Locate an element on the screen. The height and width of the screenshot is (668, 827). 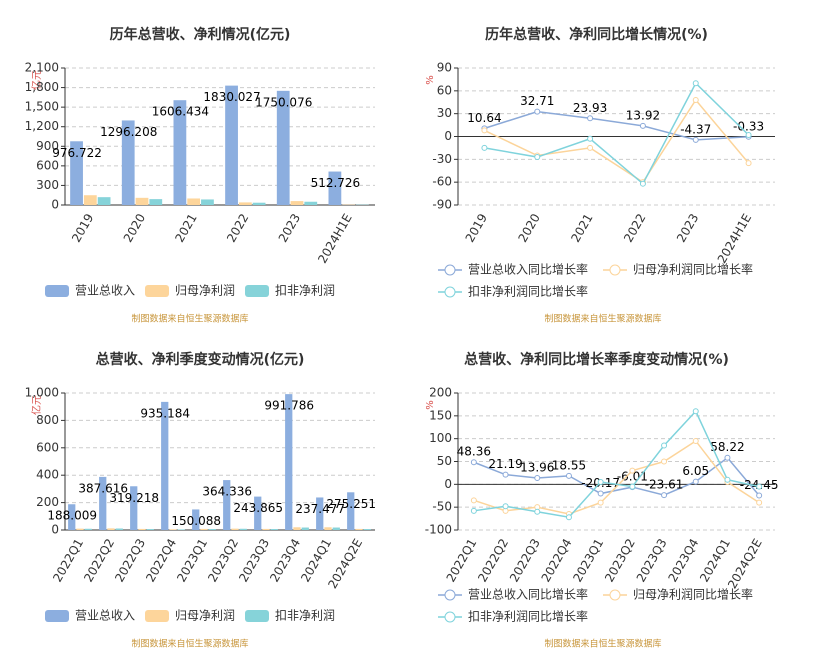
x-tick-label: 2023Q4 is located at coordinates (683, 560).